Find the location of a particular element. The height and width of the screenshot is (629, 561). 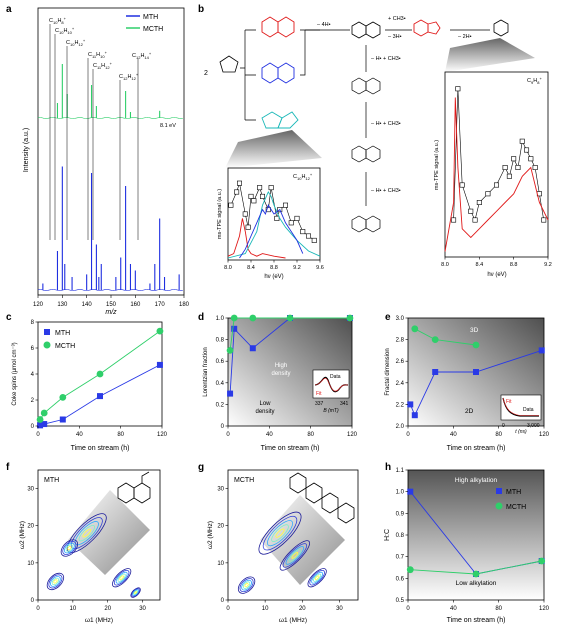

panel-a-peaks is located at coordinates (110, 177).